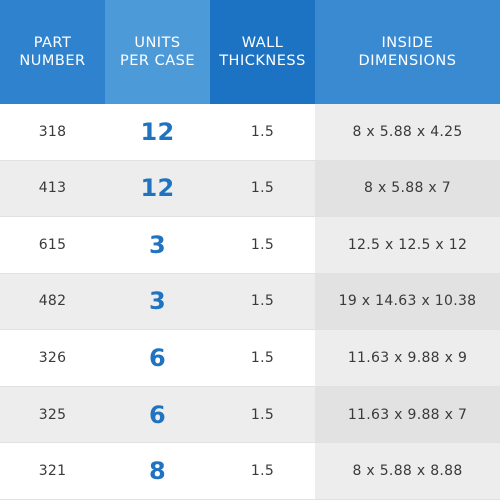 The width and height of the screenshot is (500, 500). What do you see at coordinates (407, 358) in the screenshot?
I see `inside-dimensions-cell: 11.63 x 9.88 x 9` at bounding box center [407, 358].